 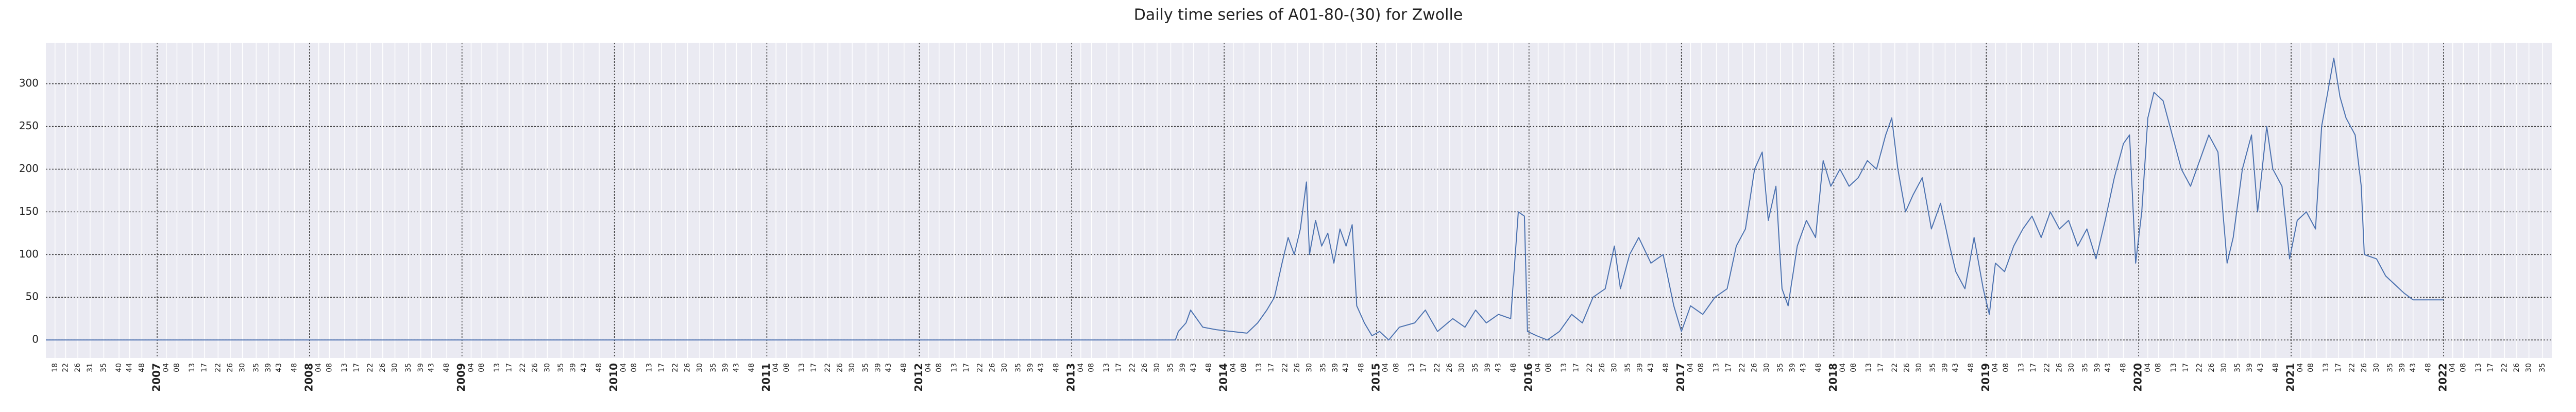 What do you see at coordinates (1985, 378) in the screenshot?
I see `x-tick-label: 2019` at bounding box center [1985, 378].